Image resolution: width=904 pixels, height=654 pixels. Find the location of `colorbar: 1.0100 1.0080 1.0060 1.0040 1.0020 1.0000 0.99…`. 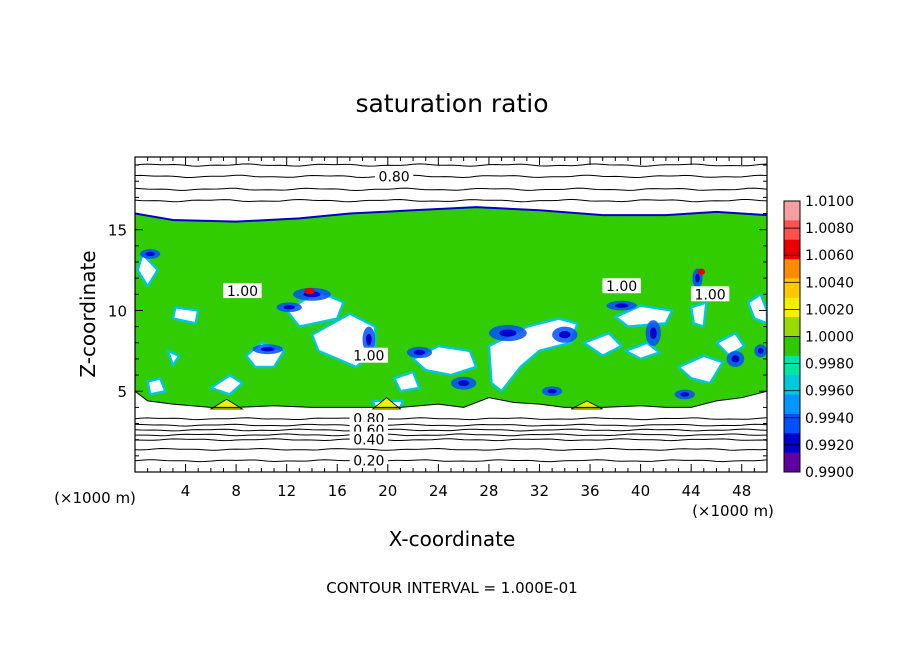

colorbar: 1.0100 1.0080 1.0060 1.0040 1.0020 1.0000 0.99… is located at coordinates (818, 337).